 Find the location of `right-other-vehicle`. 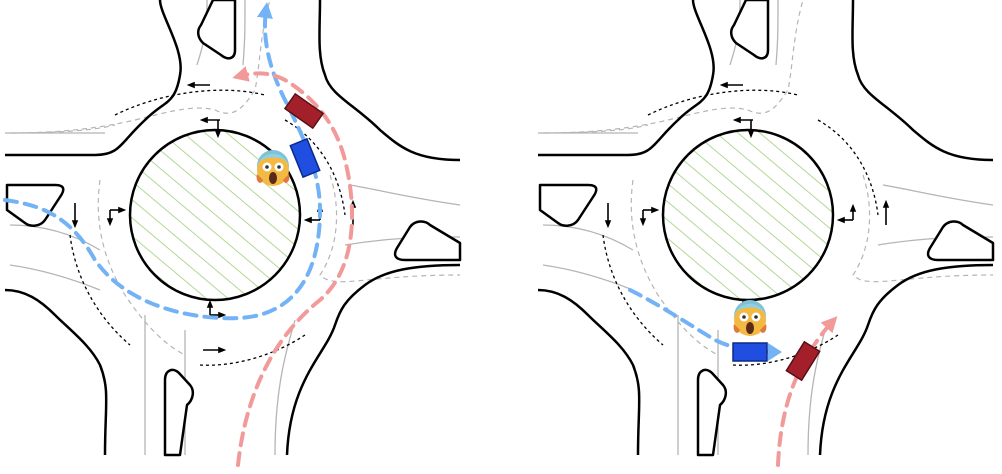

right-other-vehicle is located at coordinates (803, 361).